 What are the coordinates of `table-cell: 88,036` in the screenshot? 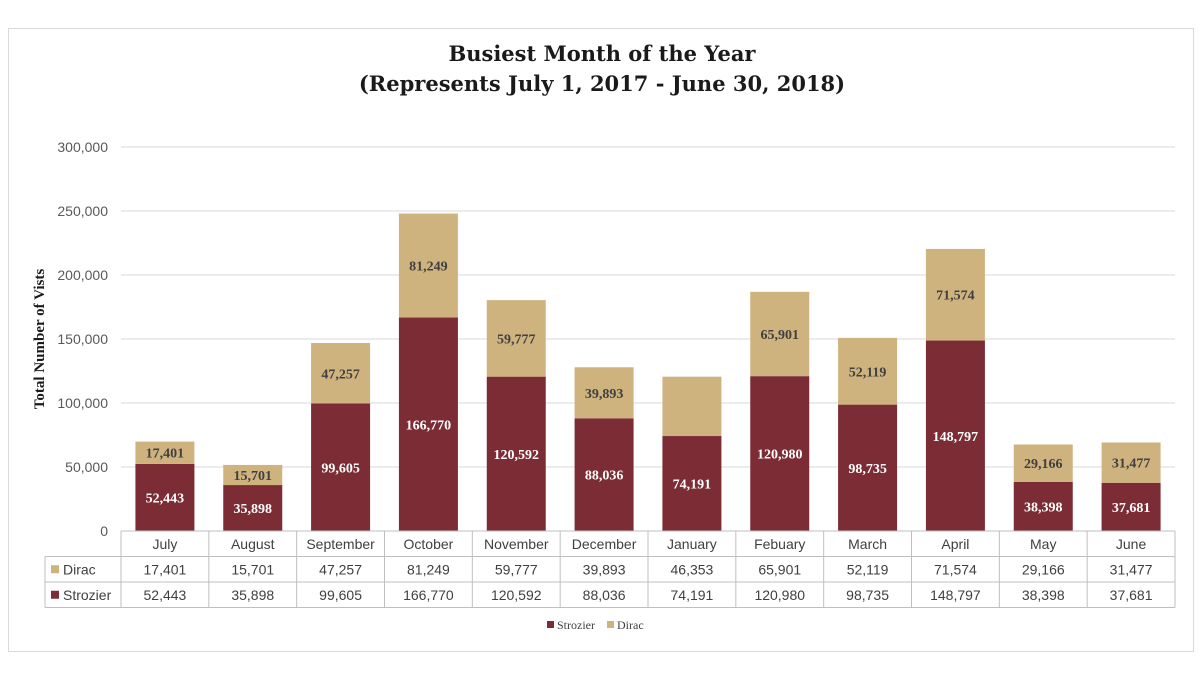 It's located at (604, 595).